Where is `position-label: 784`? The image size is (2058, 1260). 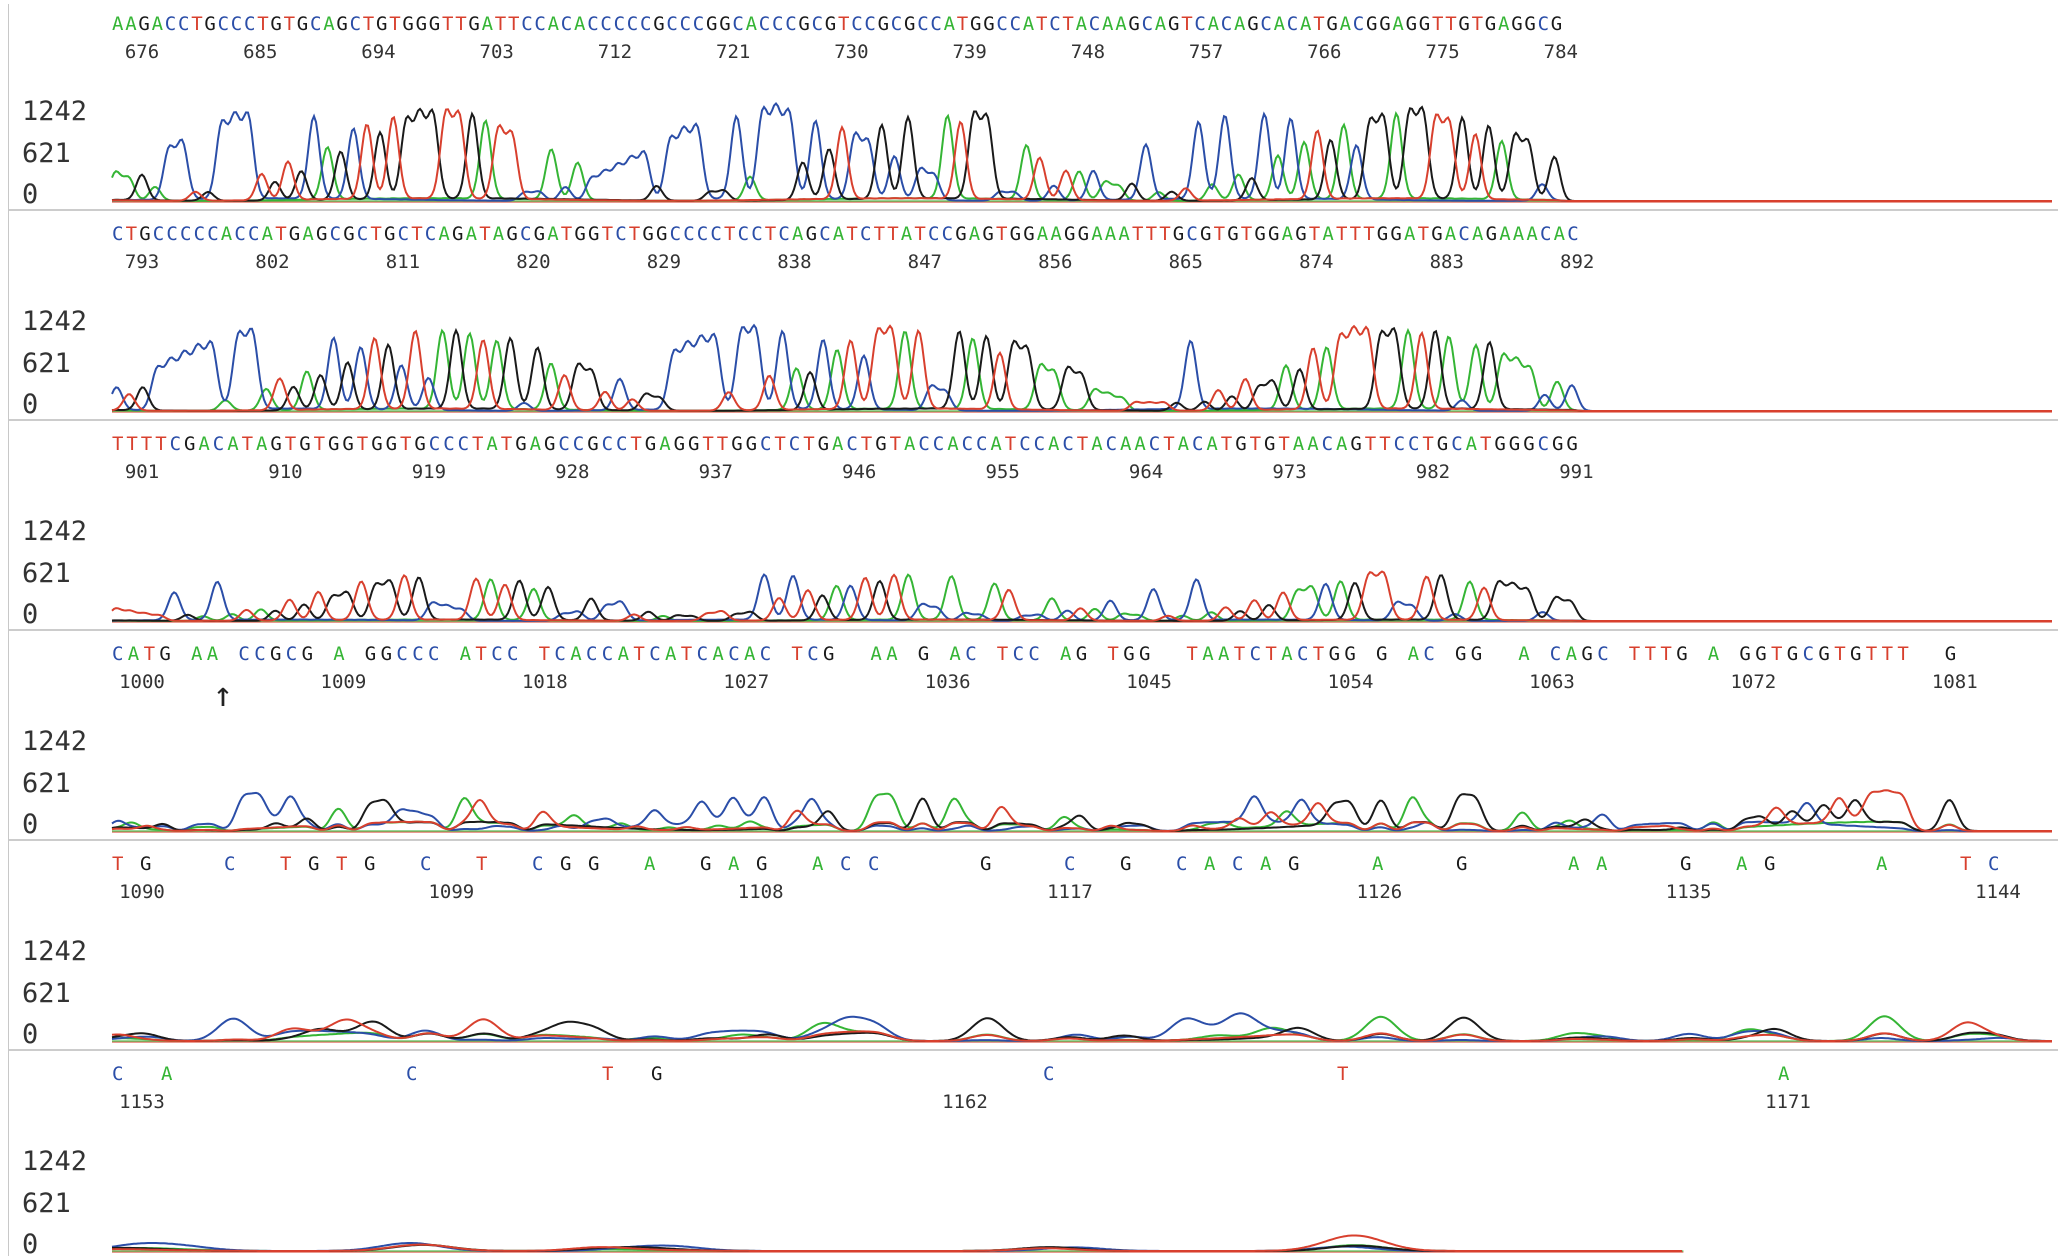 position-label: 784 is located at coordinates (1561, 52).